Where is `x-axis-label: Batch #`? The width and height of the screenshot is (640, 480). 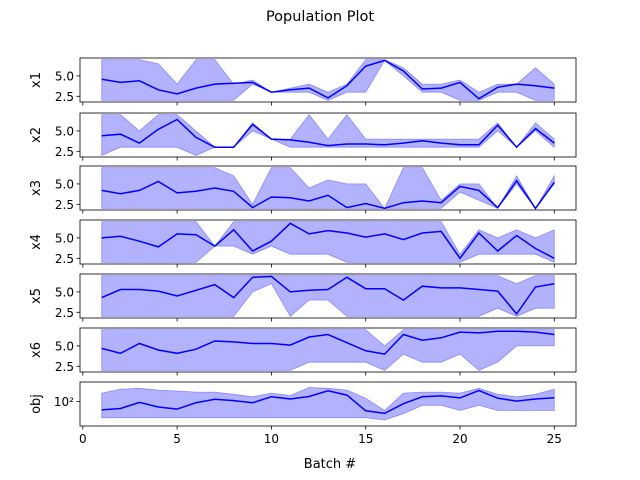
x-axis-label: Batch # is located at coordinates (330, 464).